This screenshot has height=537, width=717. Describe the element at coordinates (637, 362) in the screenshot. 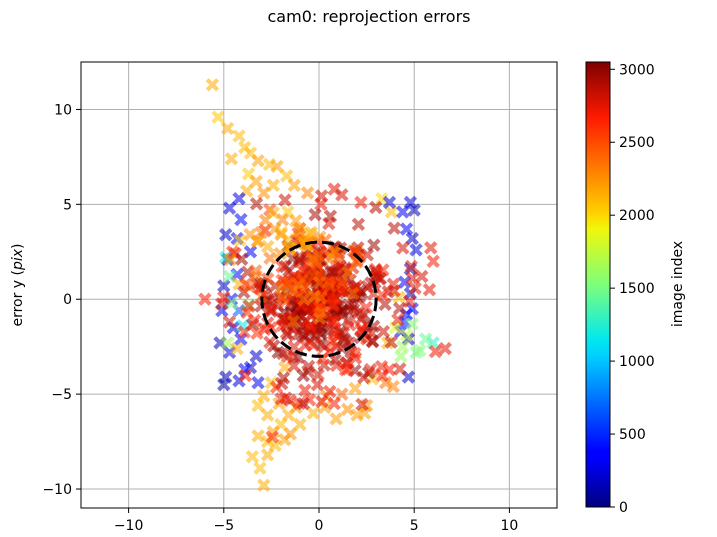

I see `colorbar-tick-label: 1000` at that location.